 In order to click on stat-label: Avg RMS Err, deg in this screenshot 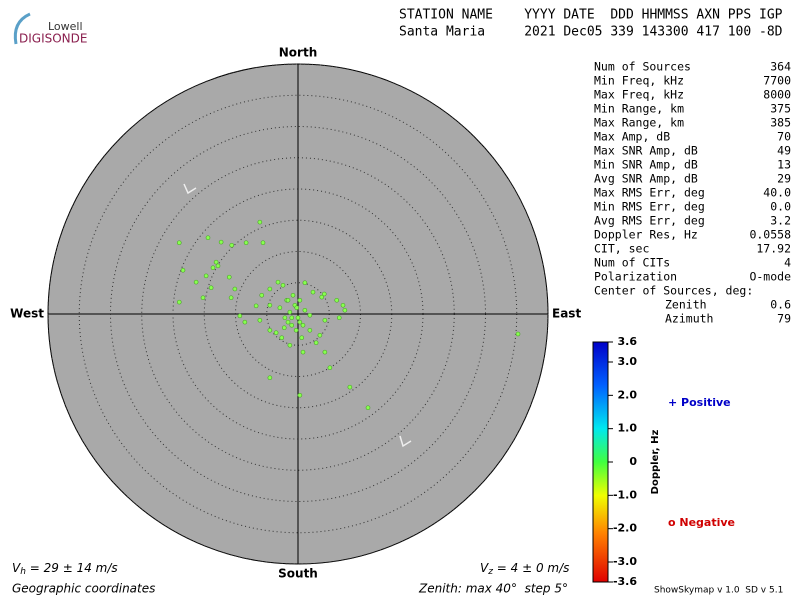, I will do `click(649, 221)`.